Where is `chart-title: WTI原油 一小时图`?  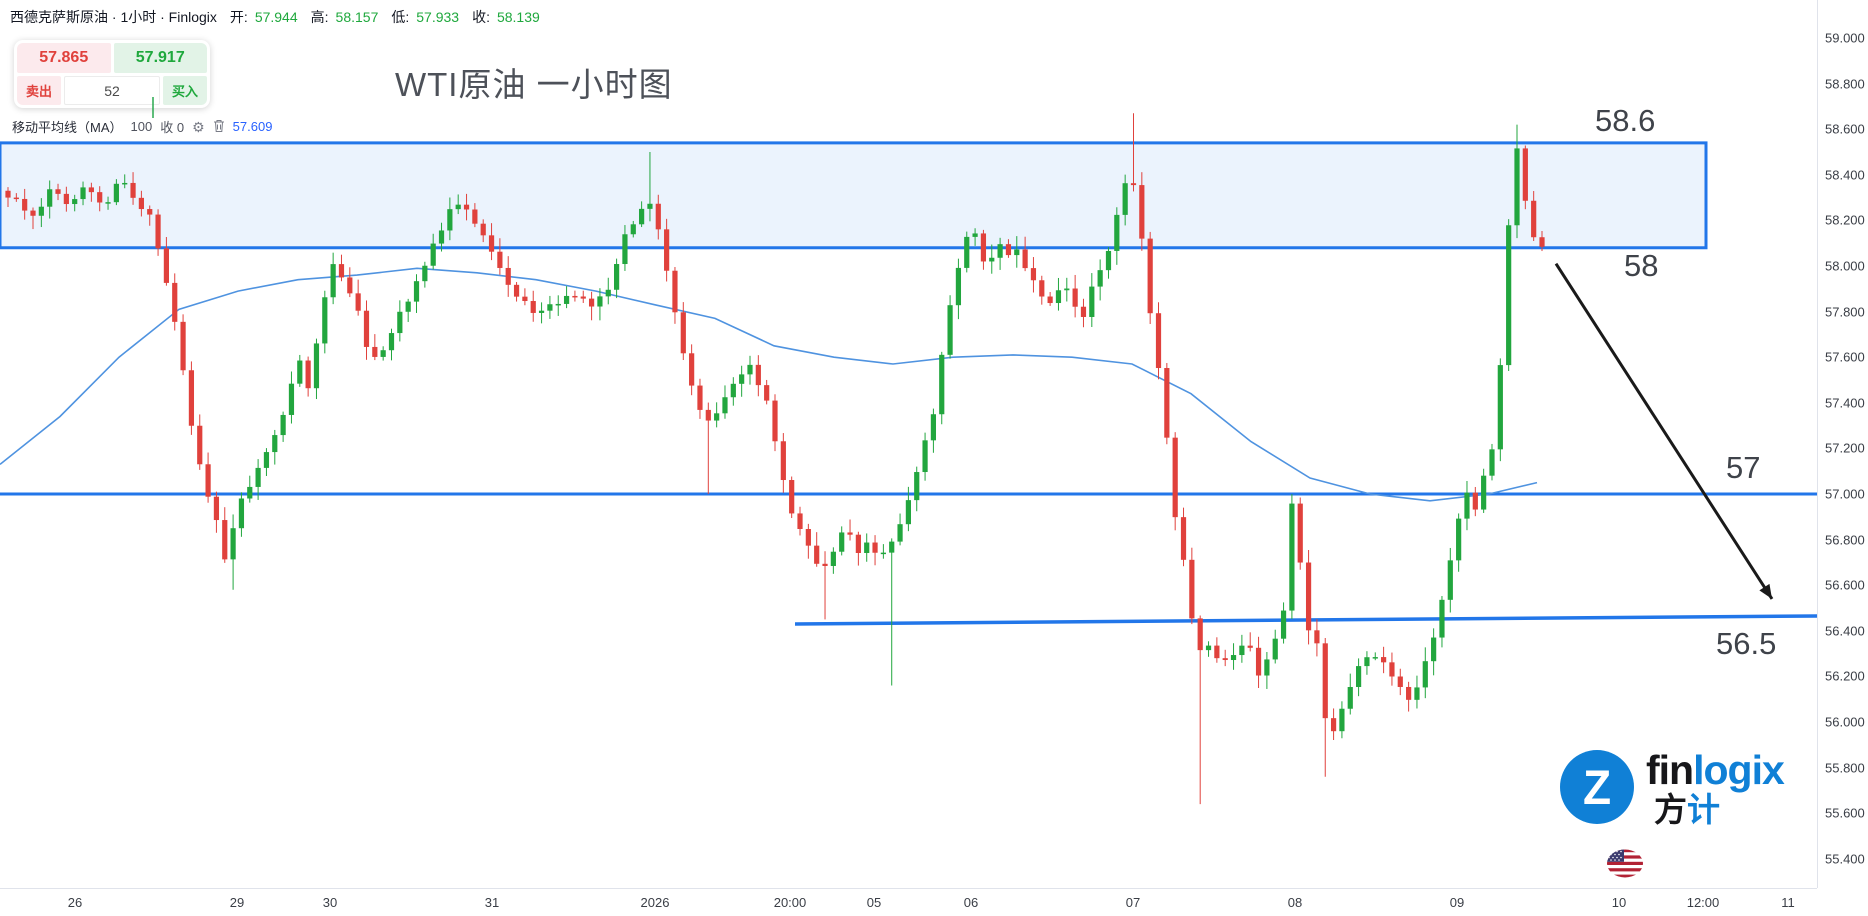
chart-title: WTI原油 一小时图 is located at coordinates (534, 84).